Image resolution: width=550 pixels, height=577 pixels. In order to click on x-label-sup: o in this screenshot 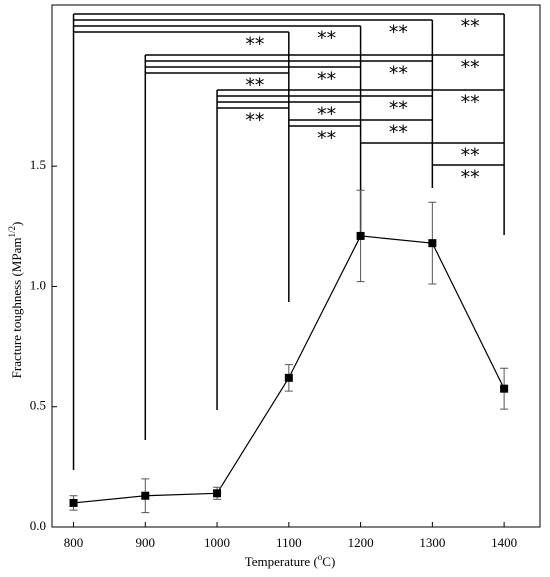, I will do `click(320, 557)`.